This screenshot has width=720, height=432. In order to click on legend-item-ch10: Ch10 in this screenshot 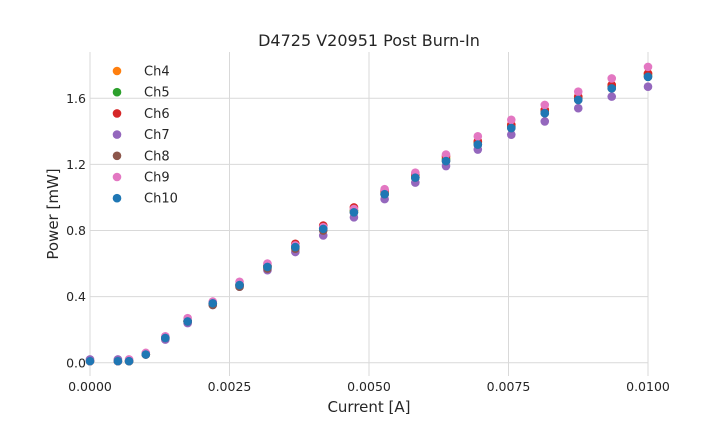, I will do `click(145, 199)`.